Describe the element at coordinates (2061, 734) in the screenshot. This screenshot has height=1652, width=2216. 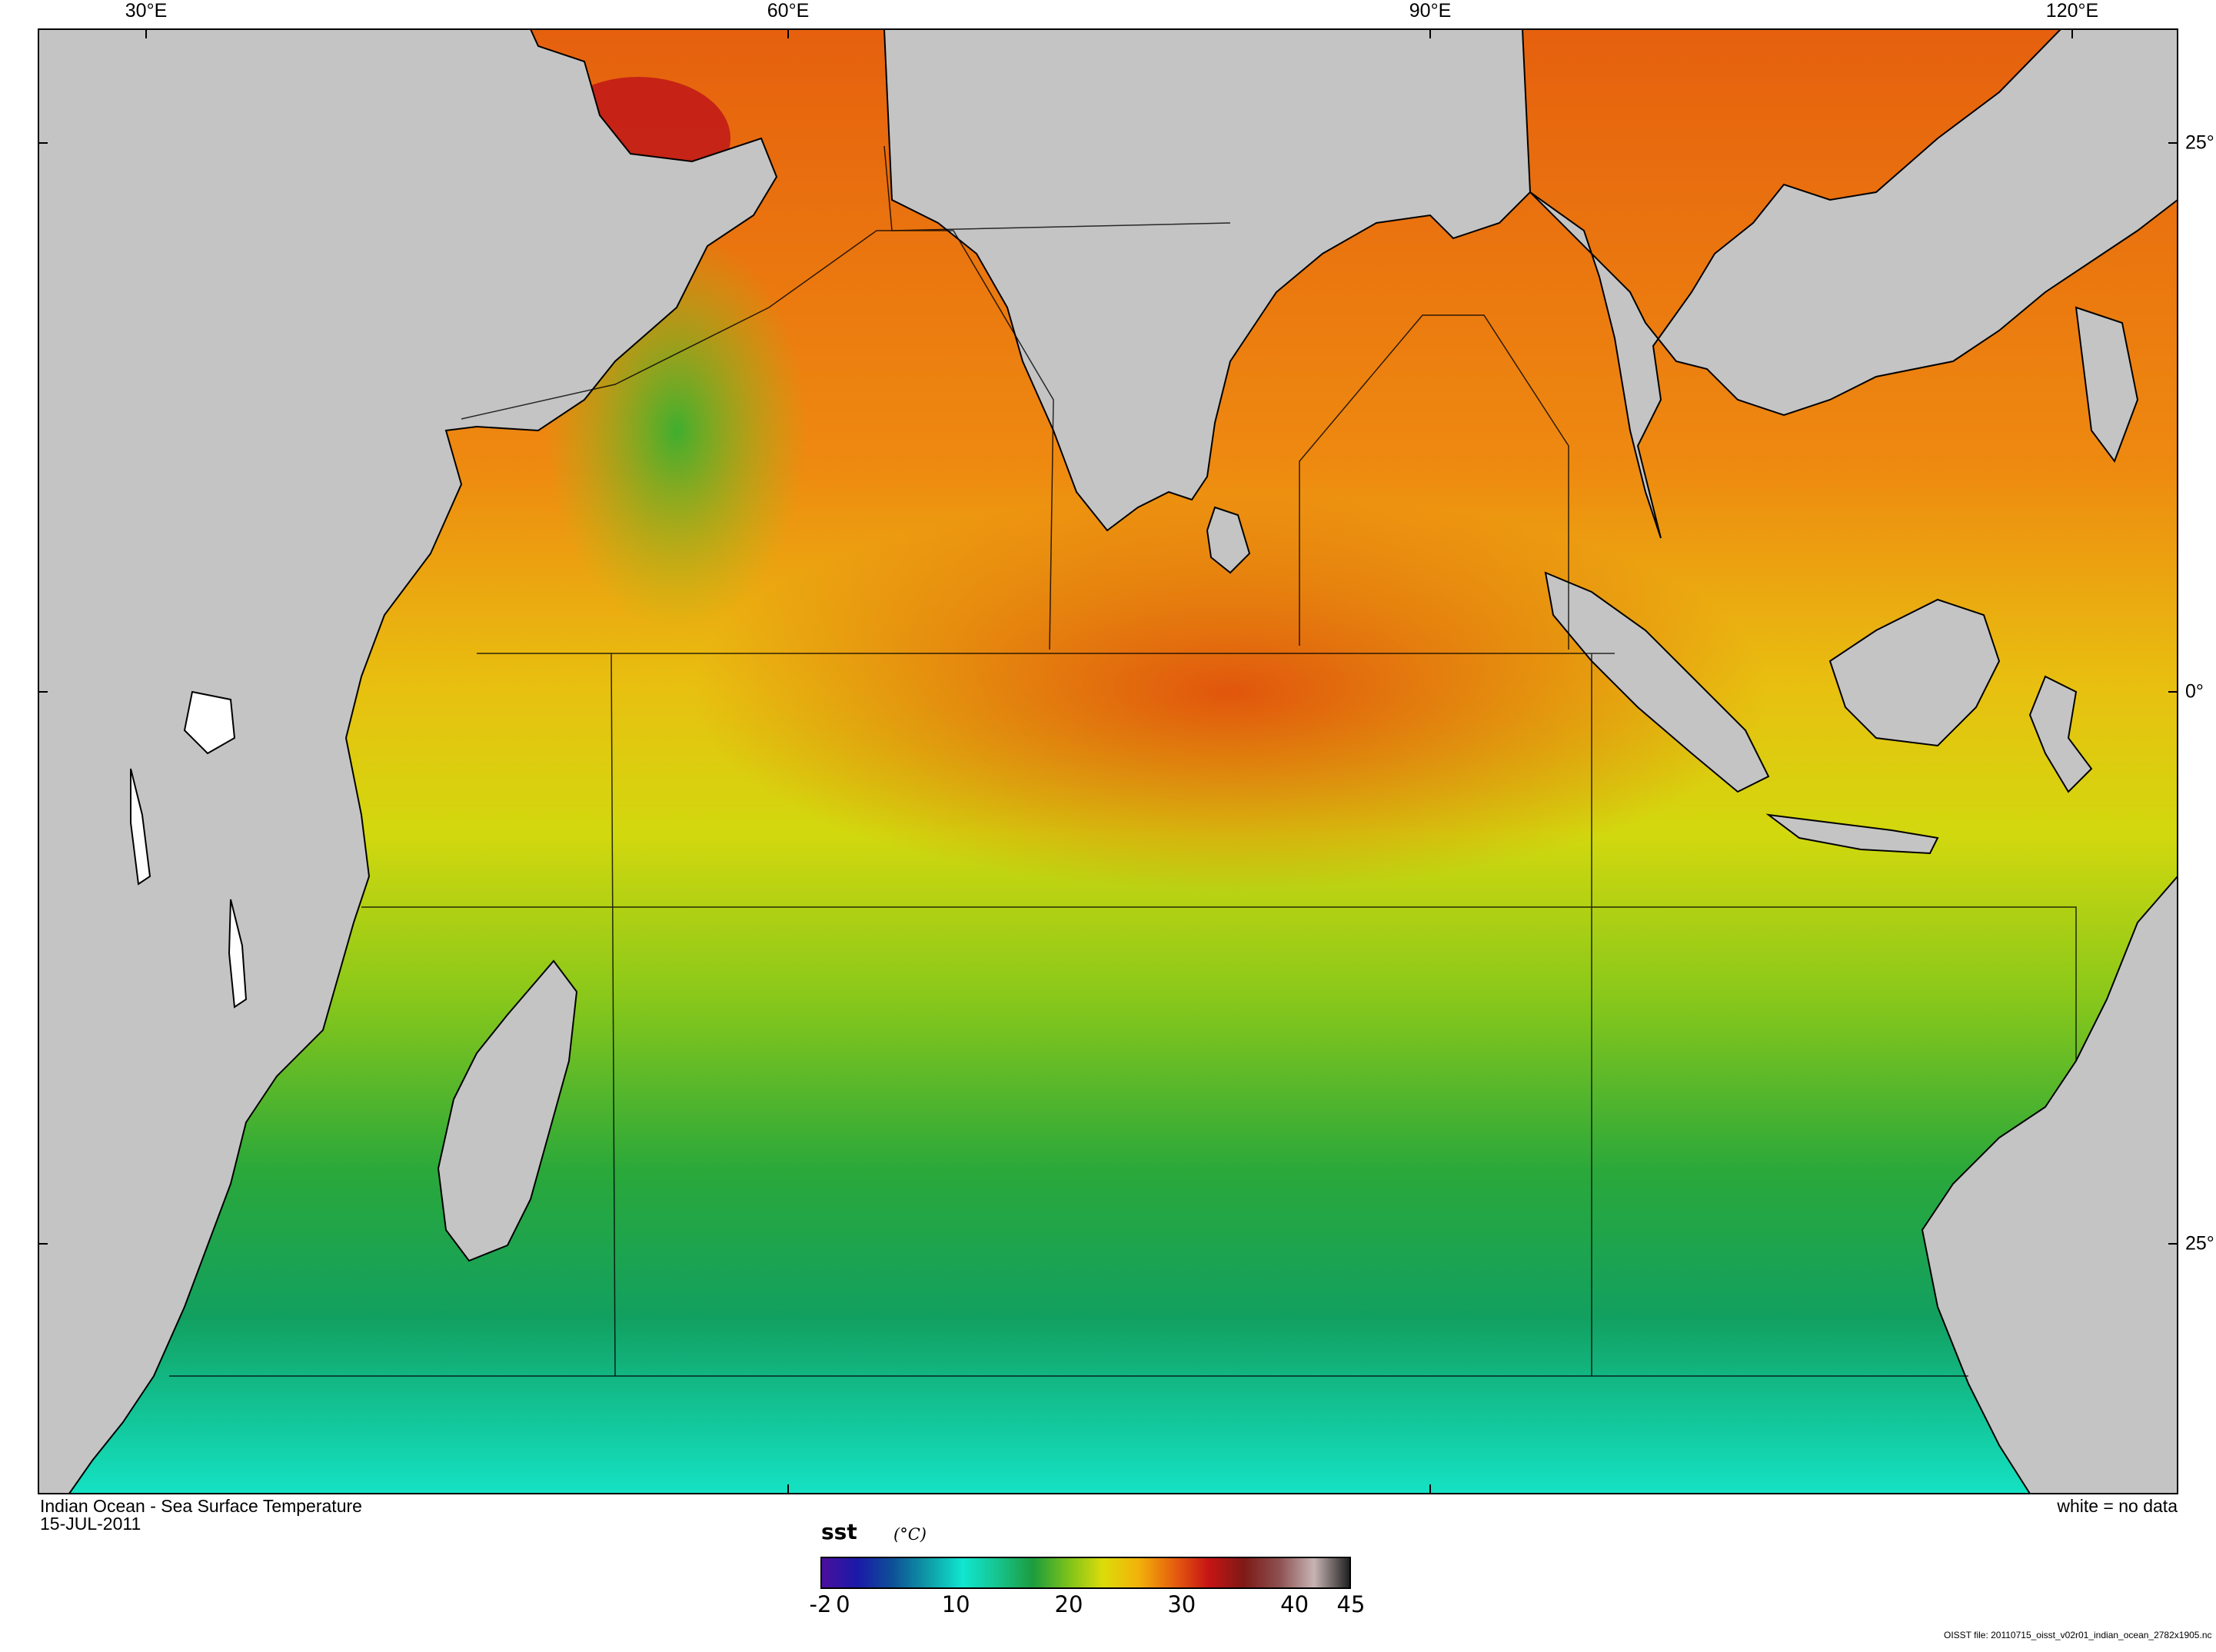
I see `sulawesi` at that location.